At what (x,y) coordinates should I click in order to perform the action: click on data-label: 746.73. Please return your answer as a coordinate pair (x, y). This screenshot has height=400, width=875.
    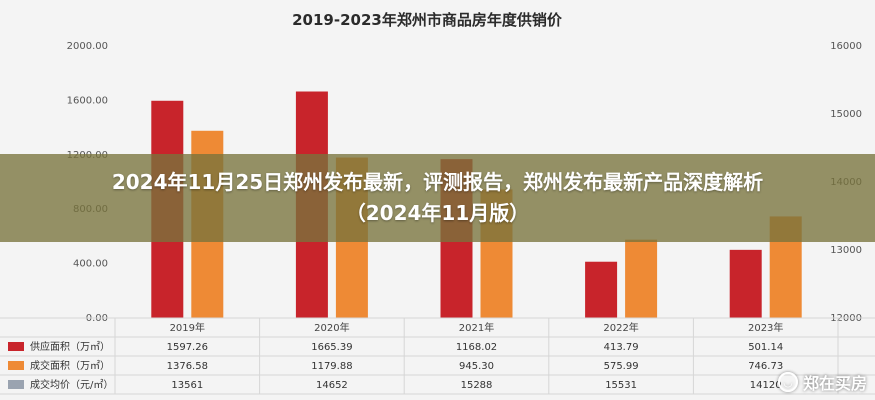
    Looking at the image, I should click on (765, 366).